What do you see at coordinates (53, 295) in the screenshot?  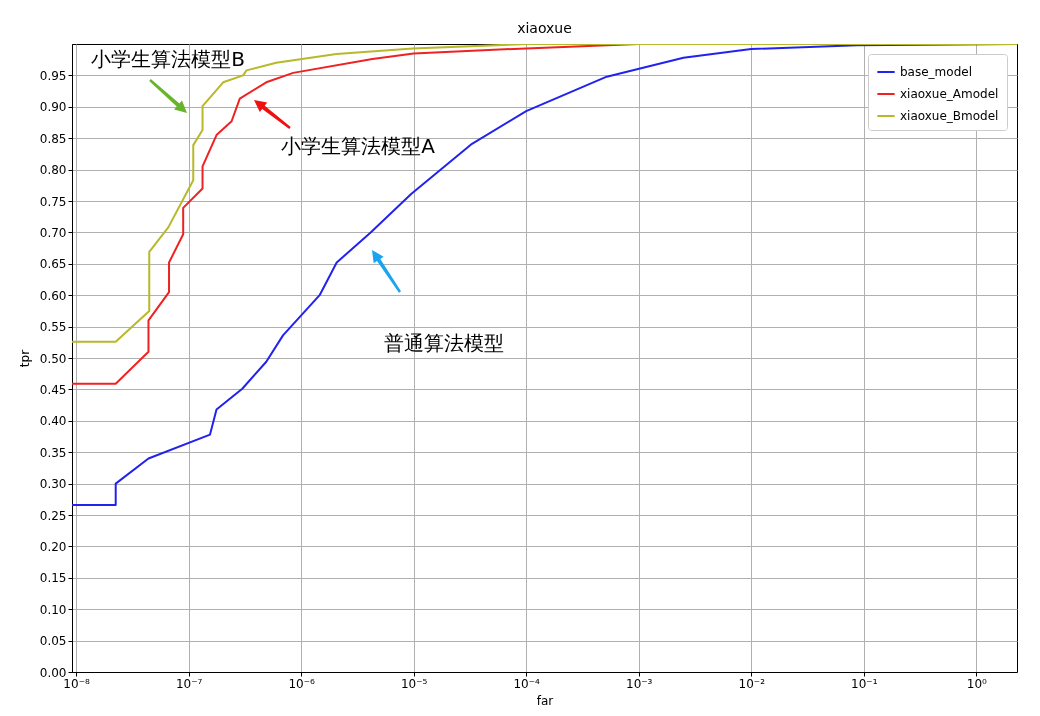 I see `y-tick-label: 0.60` at bounding box center [53, 295].